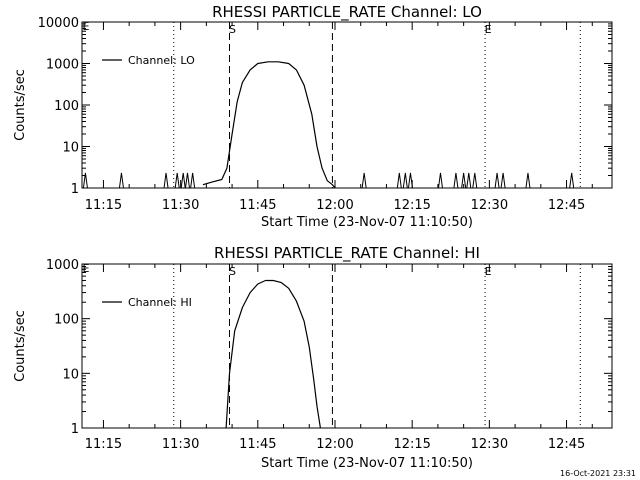 The width and height of the screenshot is (640, 480). Describe the element at coordinates (20, 346) in the screenshot. I see `chart-1-y-axis-label: Counts/sec` at that location.